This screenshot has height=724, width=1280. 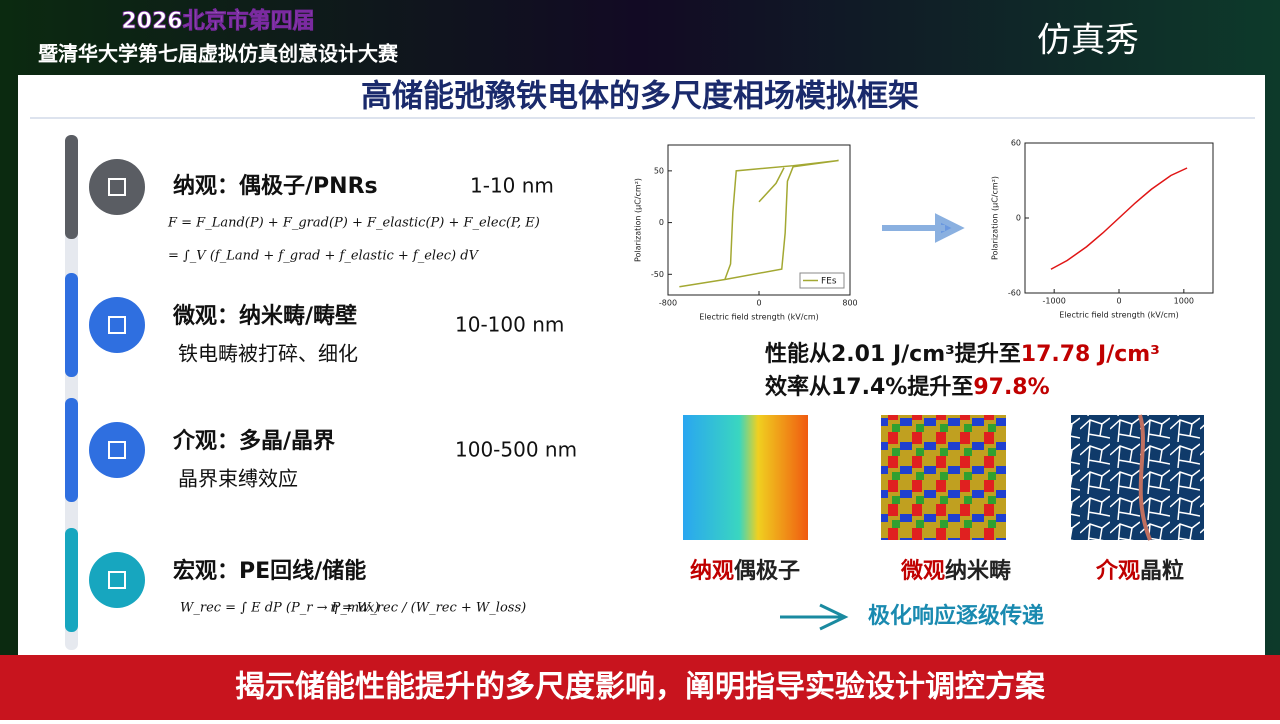 I want to click on footer-text: 揭示储能性能提升的多尺度影响，阐明指导实验设计调控方案, so click(x=640, y=687).